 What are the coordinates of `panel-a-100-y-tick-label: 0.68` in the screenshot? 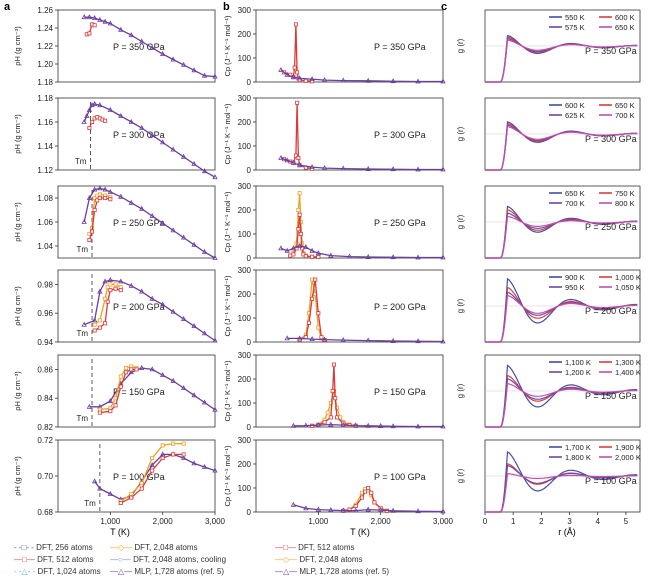 It's located at (45, 512).